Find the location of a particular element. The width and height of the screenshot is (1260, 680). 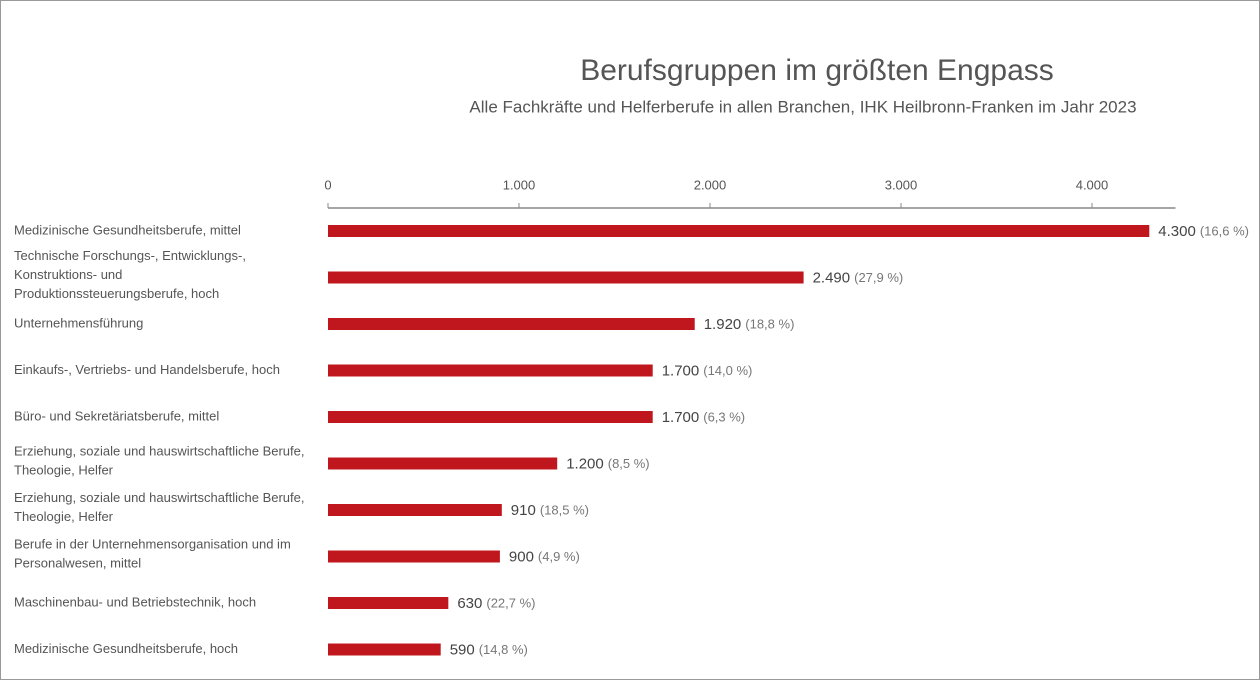

x-tick-label: 4.000 is located at coordinates (1092, 184).